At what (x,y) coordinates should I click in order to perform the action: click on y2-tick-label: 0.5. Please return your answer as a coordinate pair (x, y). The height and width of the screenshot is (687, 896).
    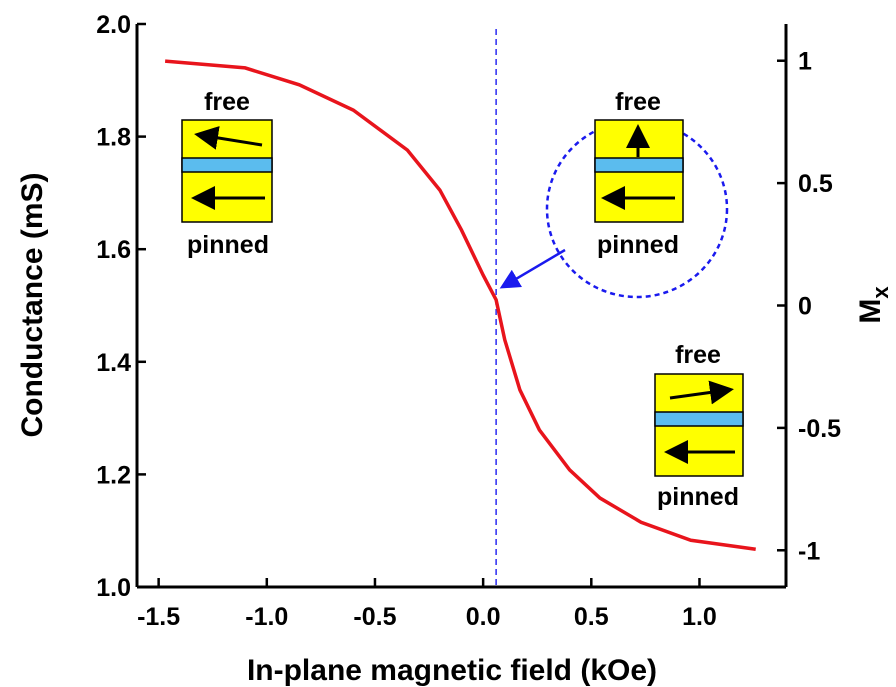
    Looking at the image, I should click on (815, 184).